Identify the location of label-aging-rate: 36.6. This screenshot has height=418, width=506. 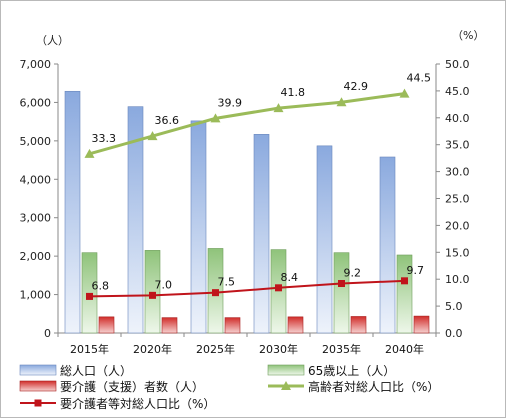
(167, 120).